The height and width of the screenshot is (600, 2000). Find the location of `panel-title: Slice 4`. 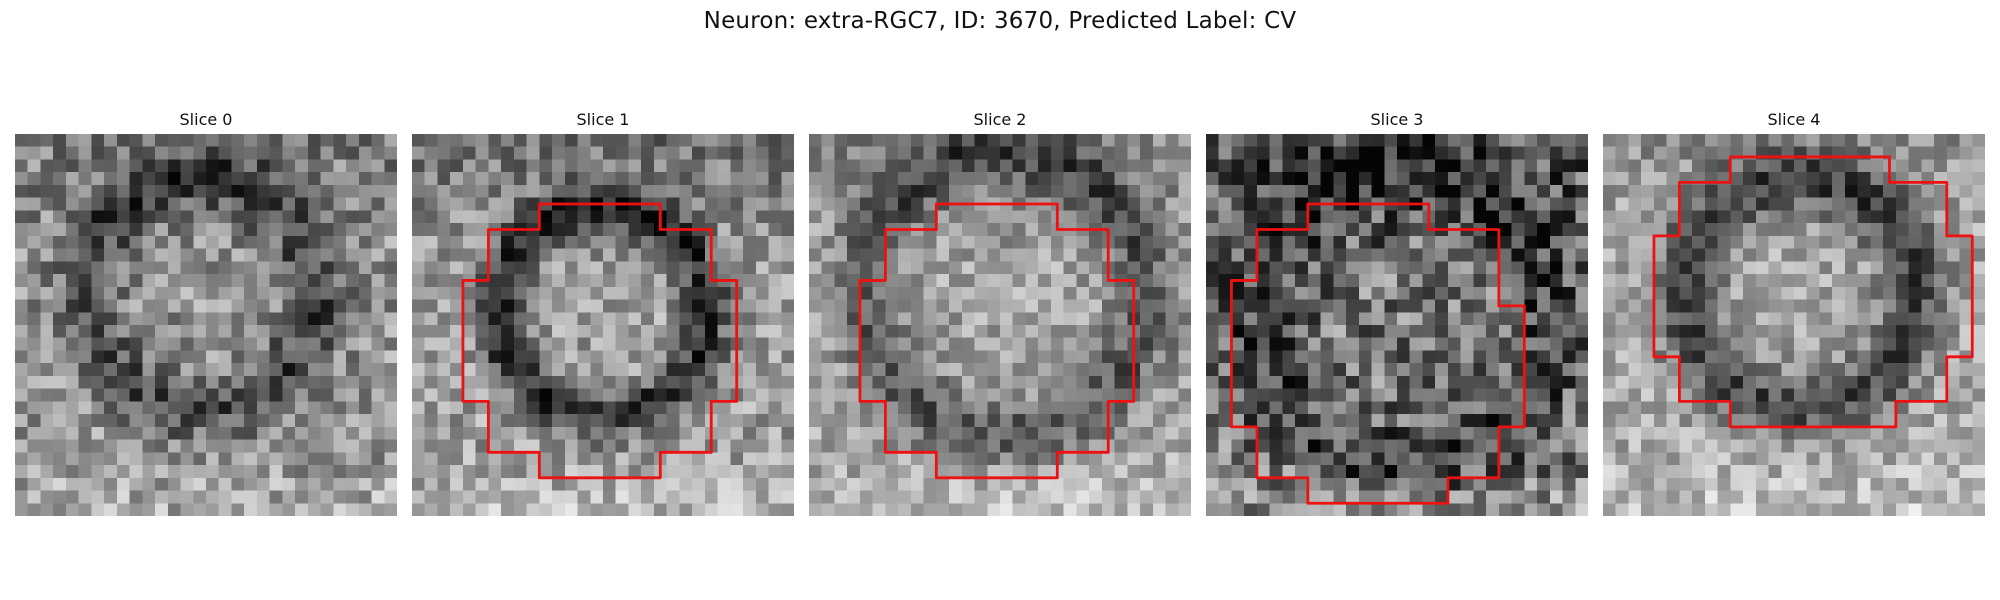

panel-title: Slice 4 is located at coordinates (1794, 119).